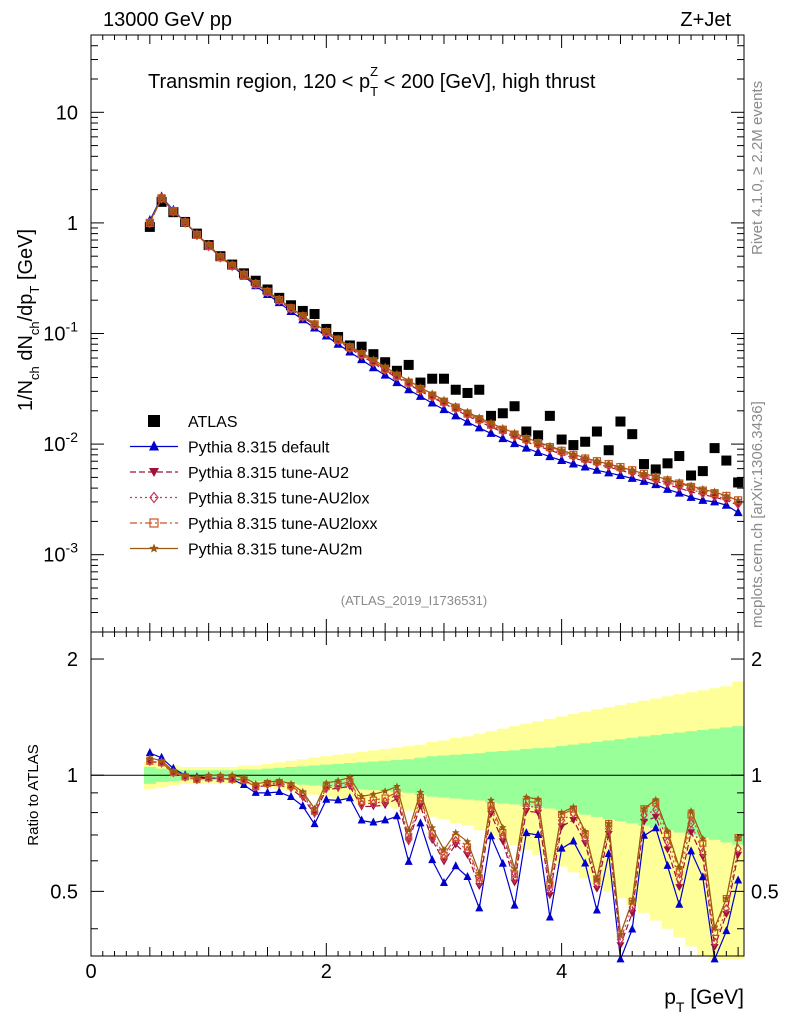  What do you see at coordinates (259, 448) in the screenshot?
I see `legend-label: Pythia 8.315 default` at bounding box center [259, 448].